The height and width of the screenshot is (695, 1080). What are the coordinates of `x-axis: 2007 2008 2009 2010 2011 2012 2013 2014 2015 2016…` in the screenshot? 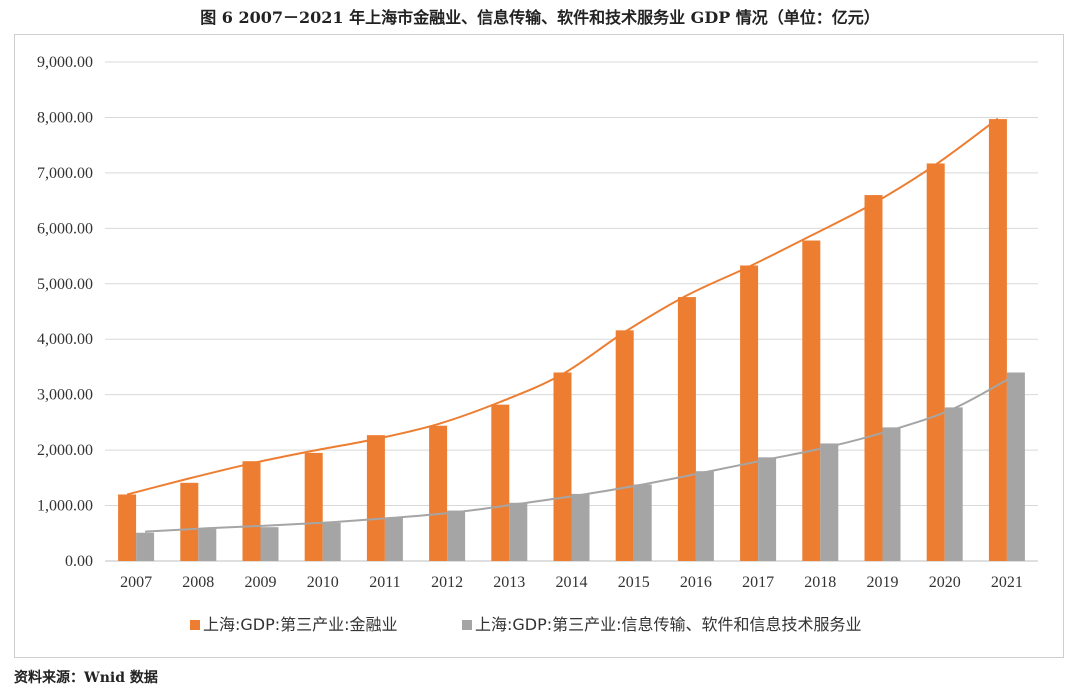 It's located at (571, 582).